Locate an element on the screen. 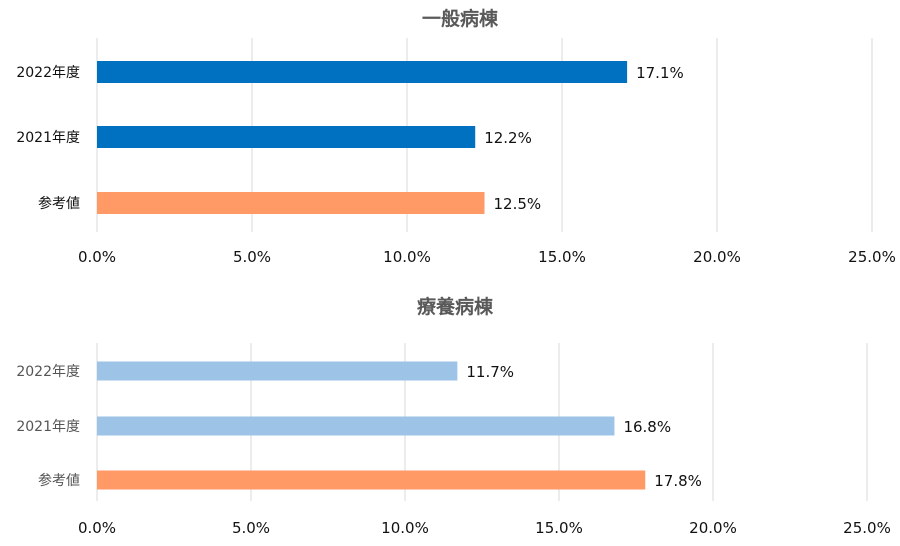 This screenshot has width=900, height=546. data-label: 12.5% is located at coordinates (518, 204).